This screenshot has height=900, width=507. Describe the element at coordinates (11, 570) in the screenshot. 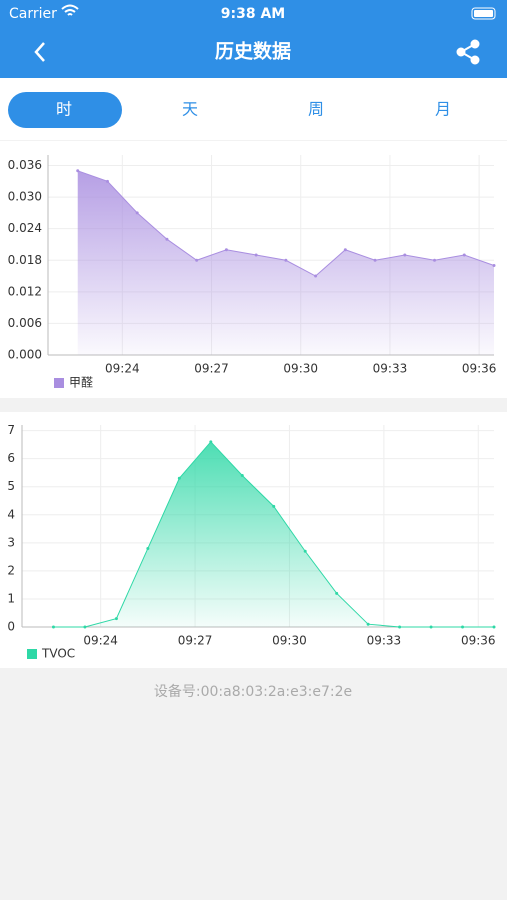

I see `y-tick-label: 2` at that location.